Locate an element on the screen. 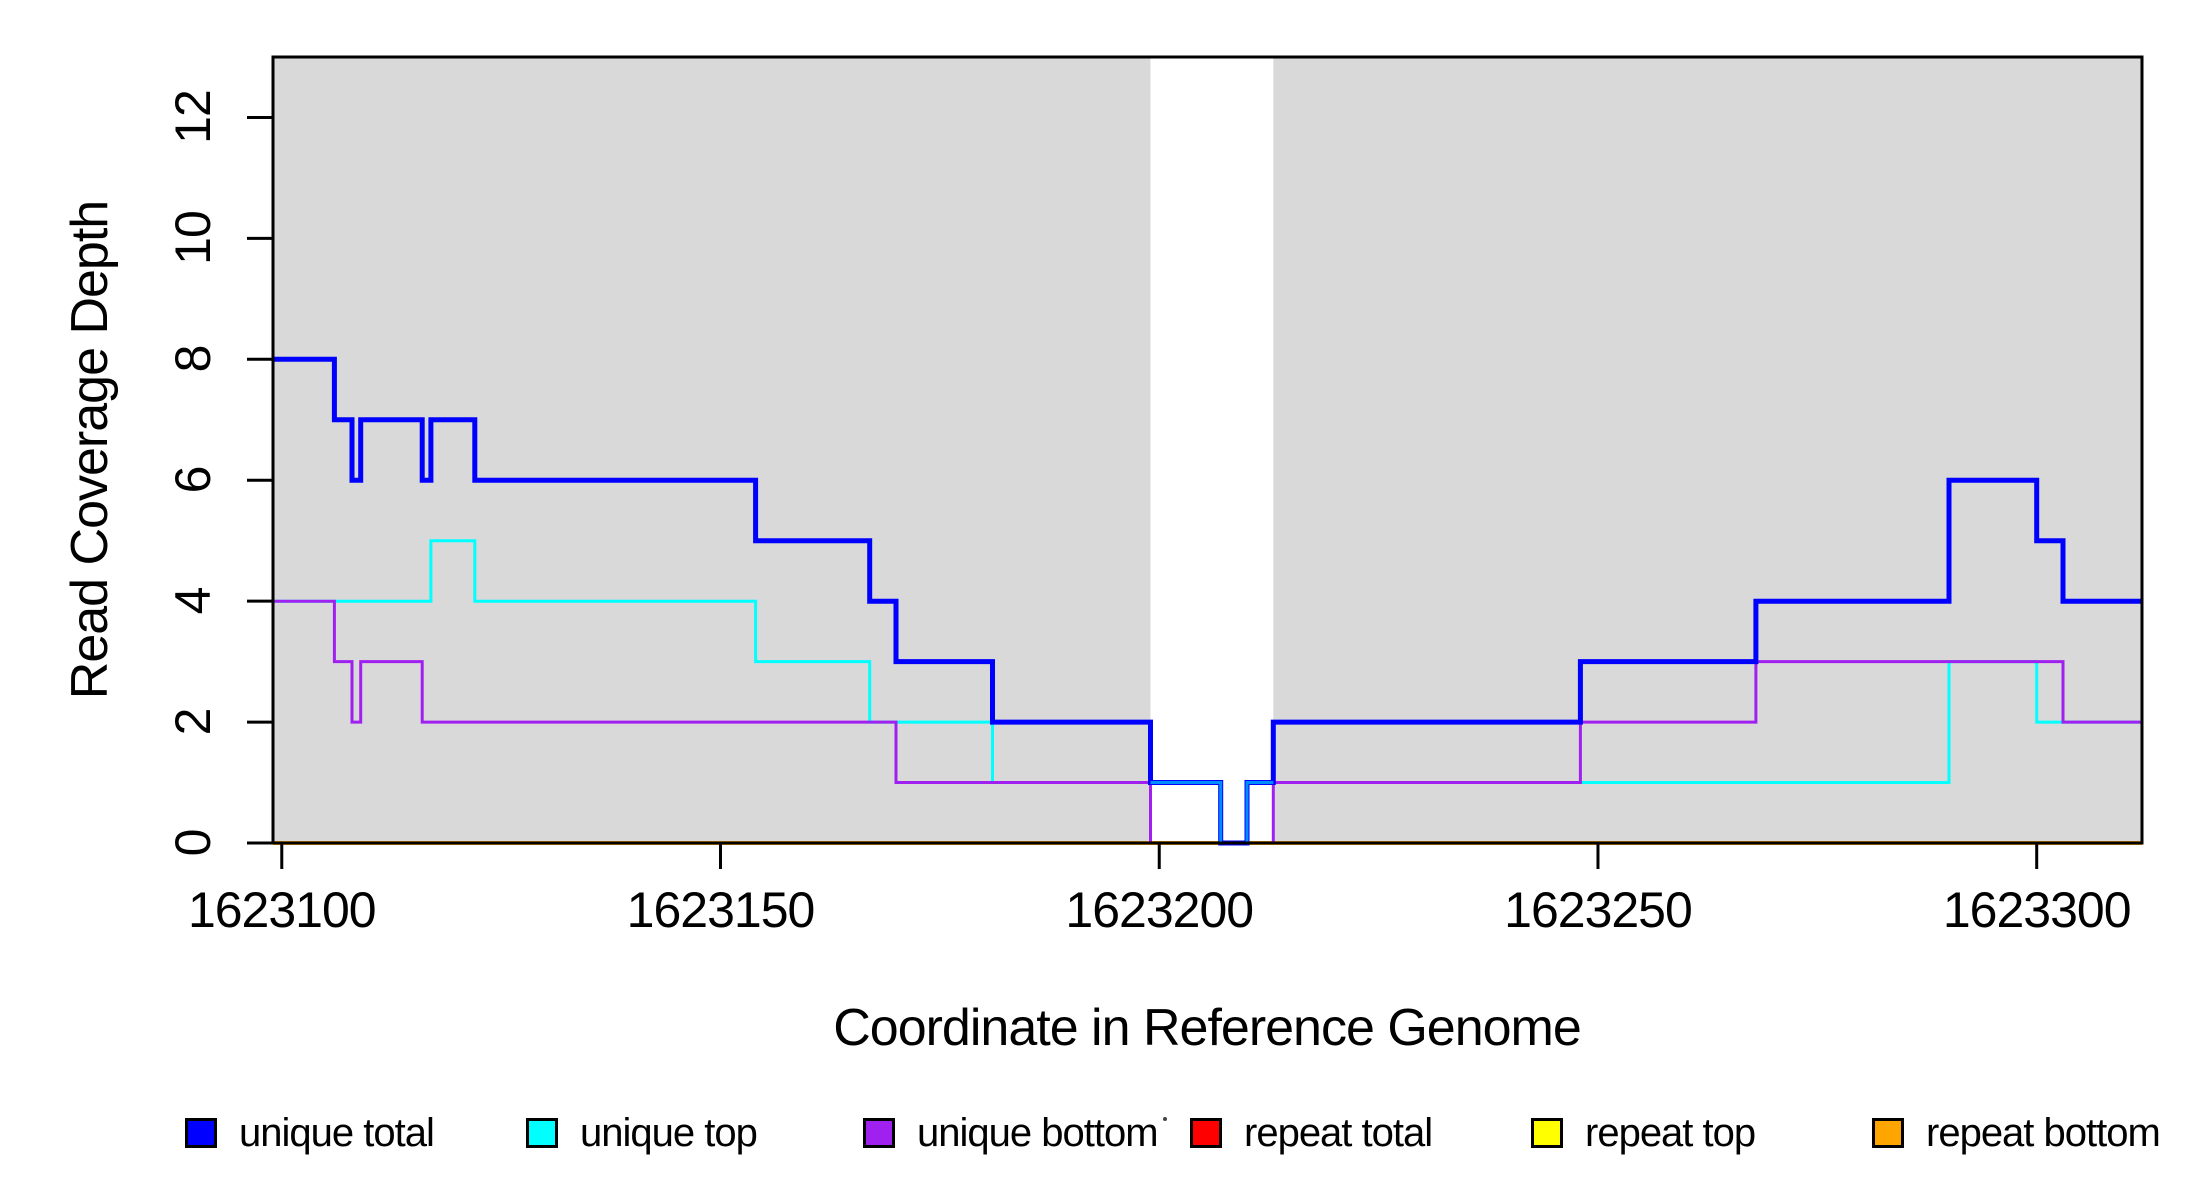 The image size is (2200, 1200). y-tick-label: 4 is located at coordinates (193, 601).